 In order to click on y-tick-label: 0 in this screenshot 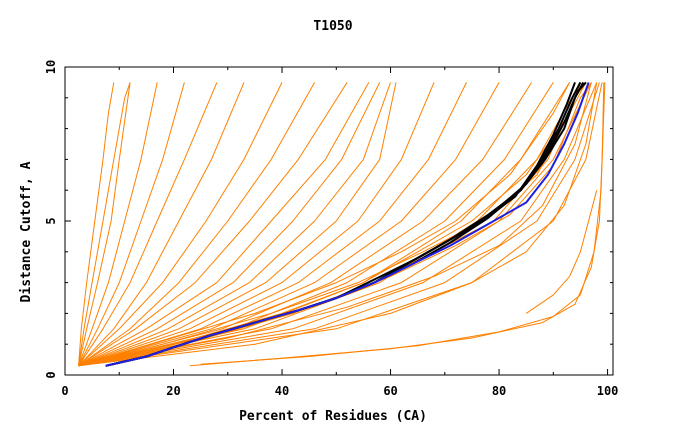, I will do `click(51, 374)`.